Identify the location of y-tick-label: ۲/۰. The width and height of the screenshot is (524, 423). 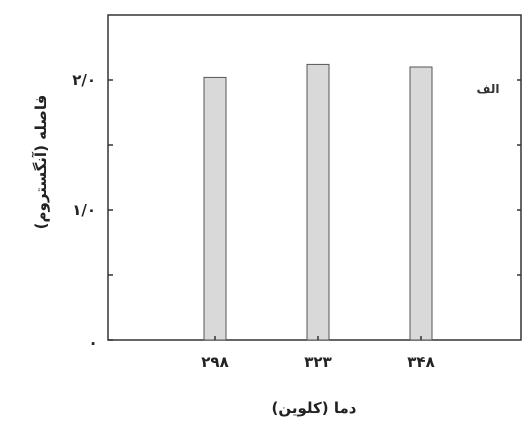
(84, 80).